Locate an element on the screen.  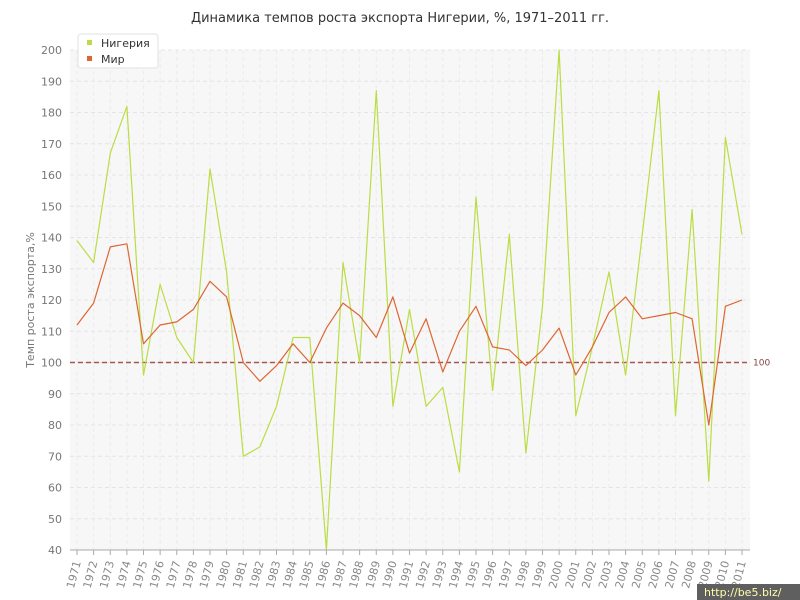
y-tick-label: 200 is located at coordinates (51, 50).